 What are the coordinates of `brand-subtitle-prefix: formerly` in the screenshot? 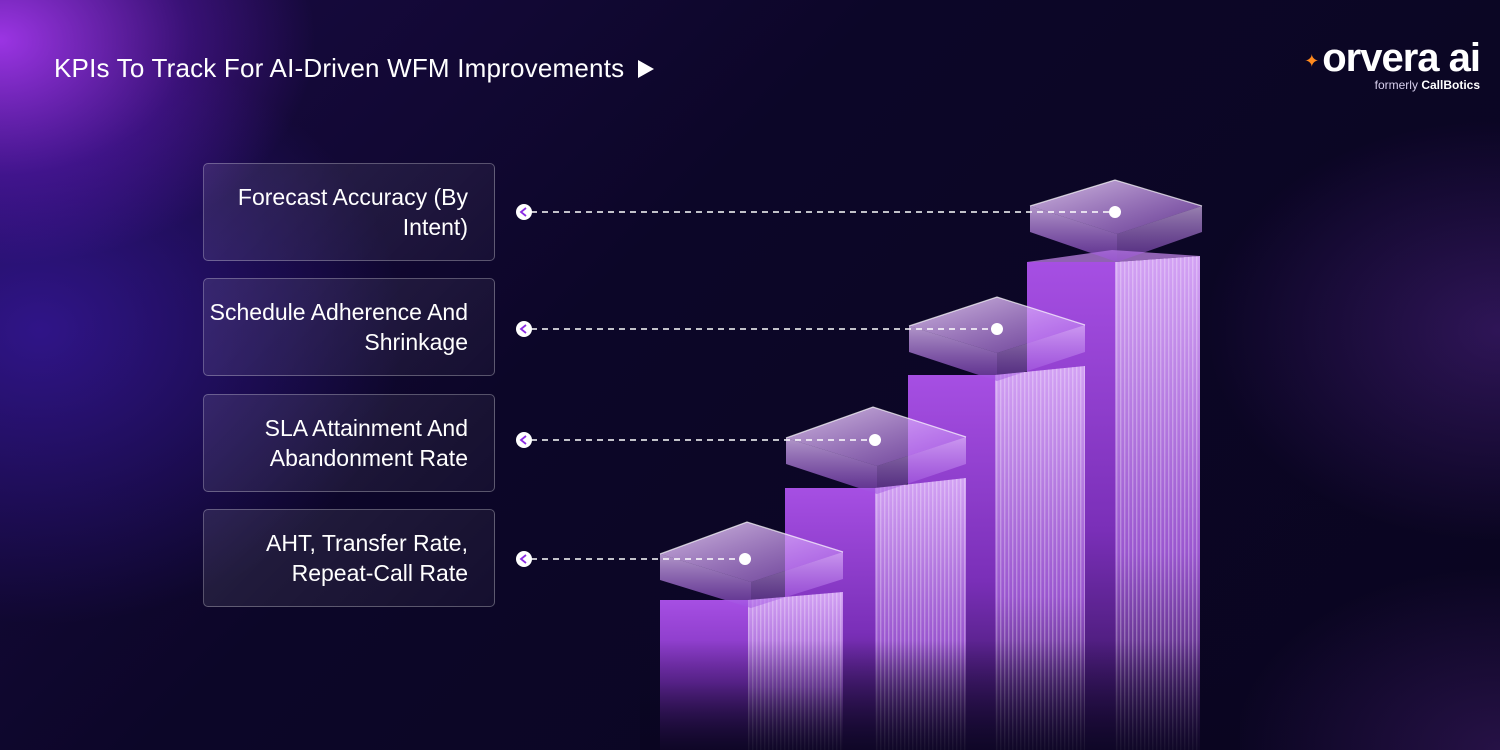 It's located at (1396, 85).